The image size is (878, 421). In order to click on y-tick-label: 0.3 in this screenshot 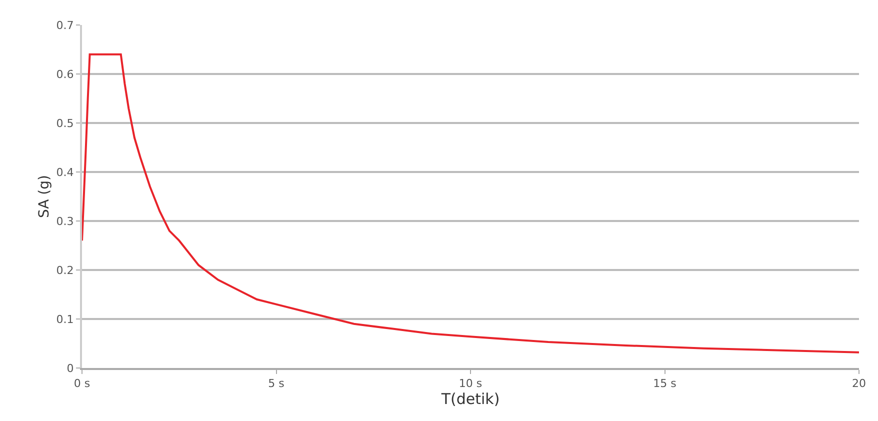, I will do `click(65, 221)`.